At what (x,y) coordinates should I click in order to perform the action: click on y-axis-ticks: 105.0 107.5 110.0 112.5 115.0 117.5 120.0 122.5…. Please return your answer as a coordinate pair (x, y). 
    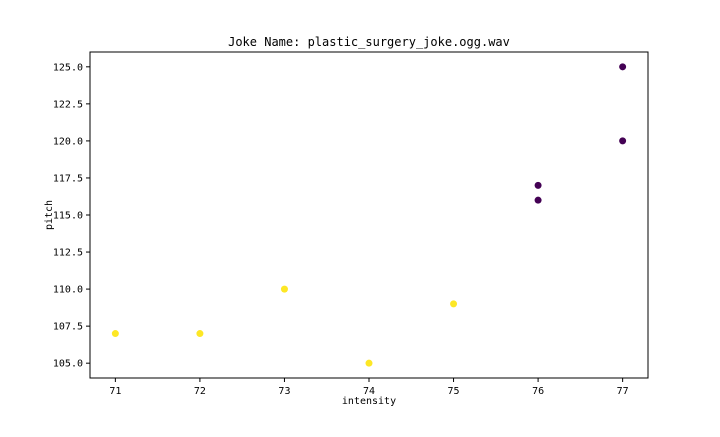
    Looking at the image, I should click on (71, 216).